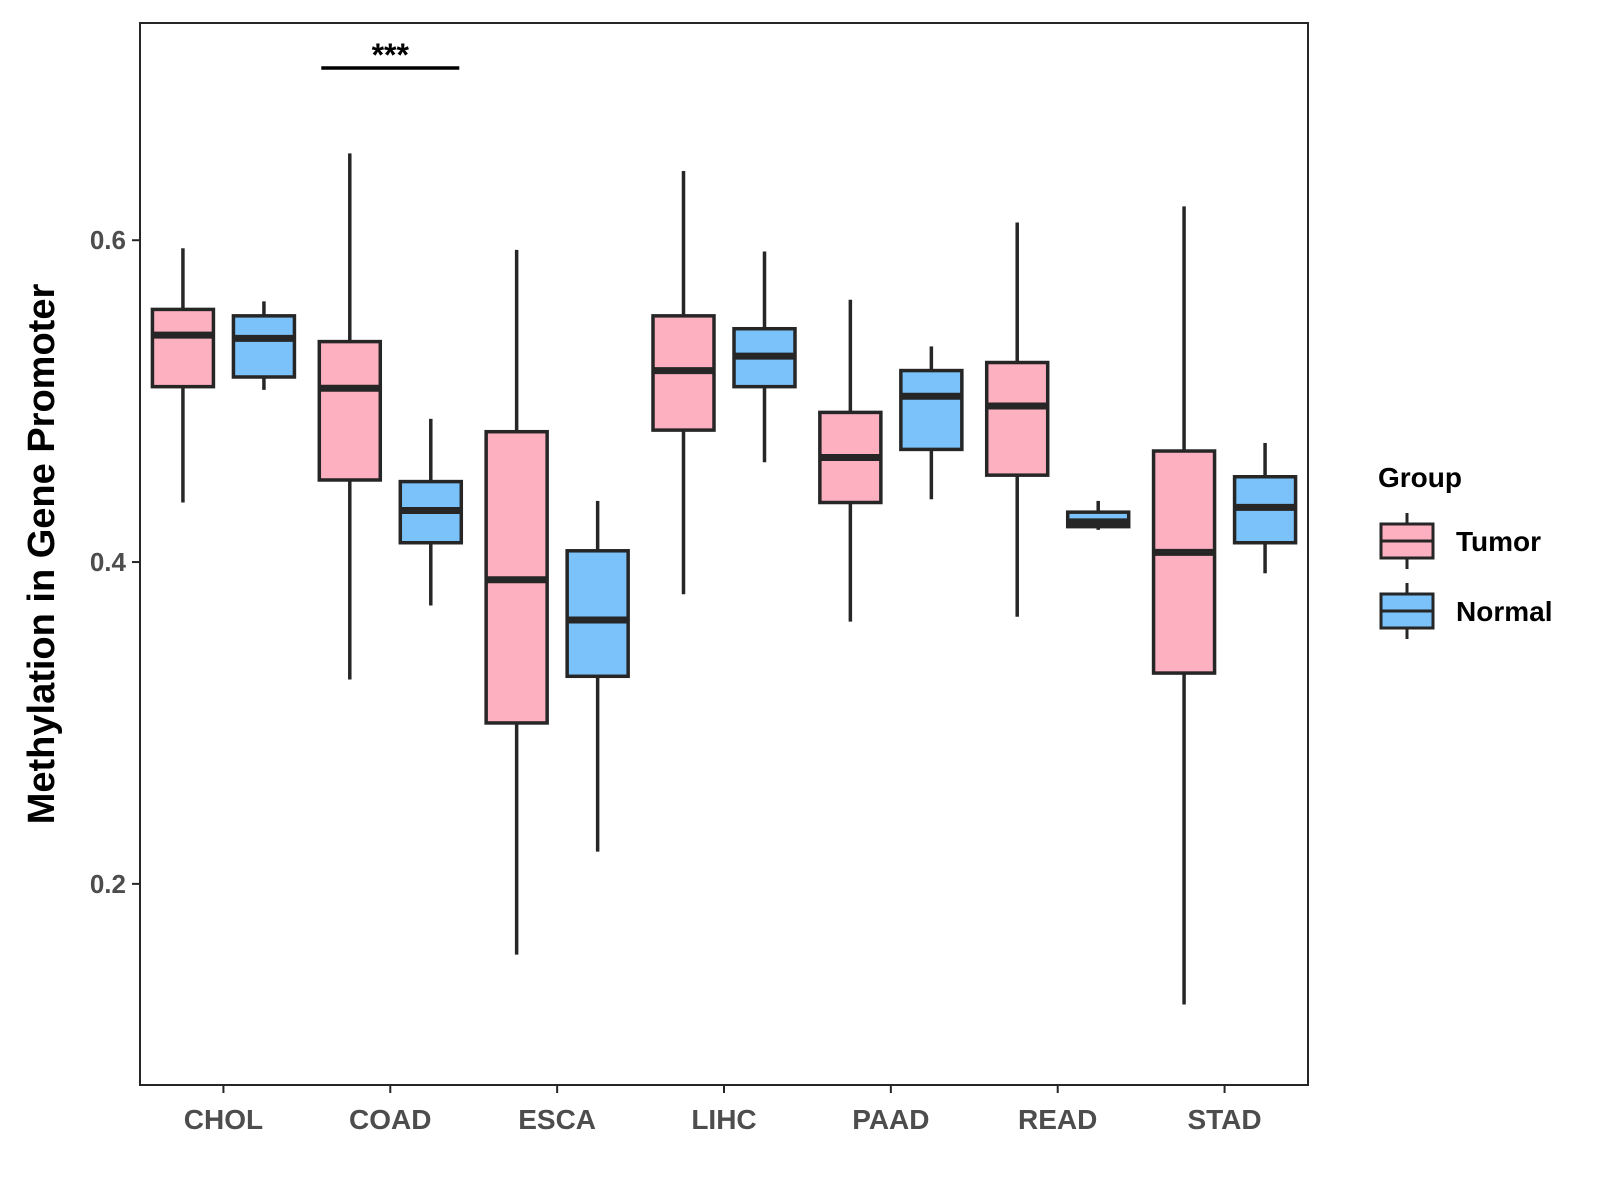 The height and width of the screenshot is (1200, 1600). I want to click on x-tick-label: ESCA, so click(557, 1119).